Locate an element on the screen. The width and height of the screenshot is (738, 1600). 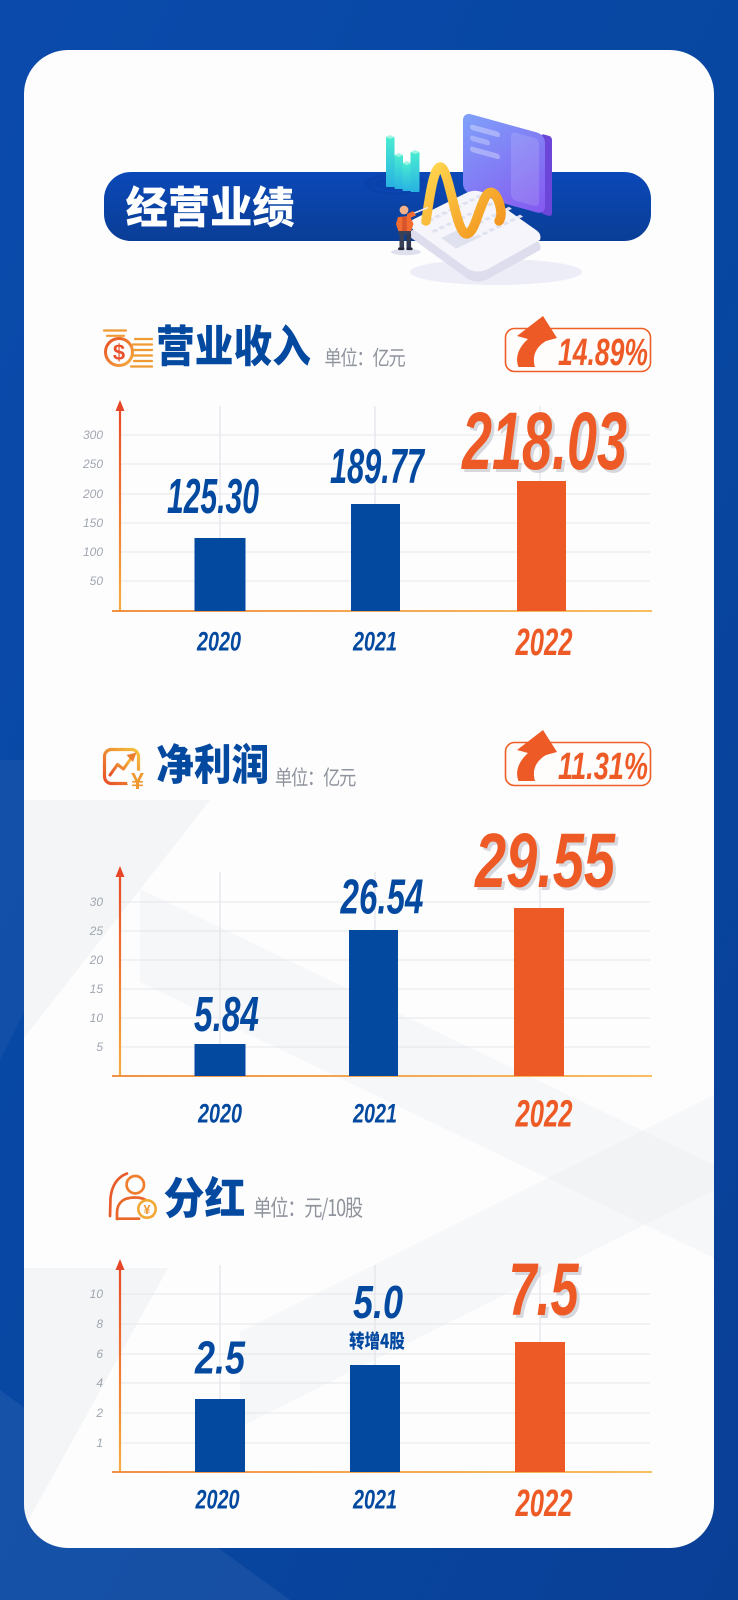
svg-text: 189.77 is located at coordinates (378, 467).